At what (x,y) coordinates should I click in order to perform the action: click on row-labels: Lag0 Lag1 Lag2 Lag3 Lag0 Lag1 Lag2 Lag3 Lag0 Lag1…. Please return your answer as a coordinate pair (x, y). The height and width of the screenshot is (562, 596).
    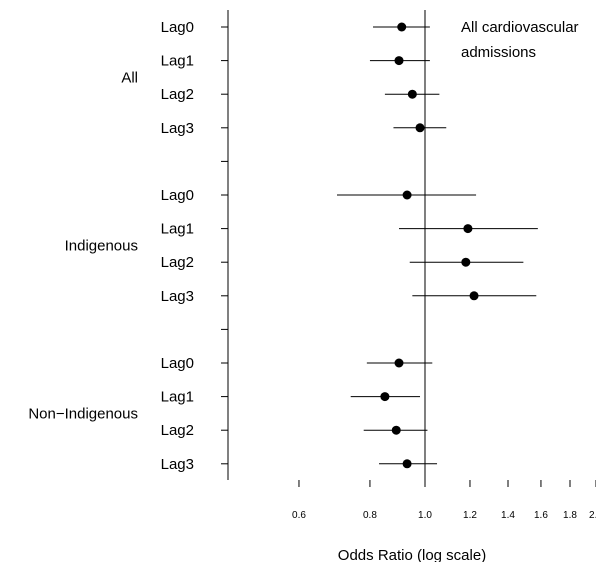
    Looking at the image, I should click on (177, 246).